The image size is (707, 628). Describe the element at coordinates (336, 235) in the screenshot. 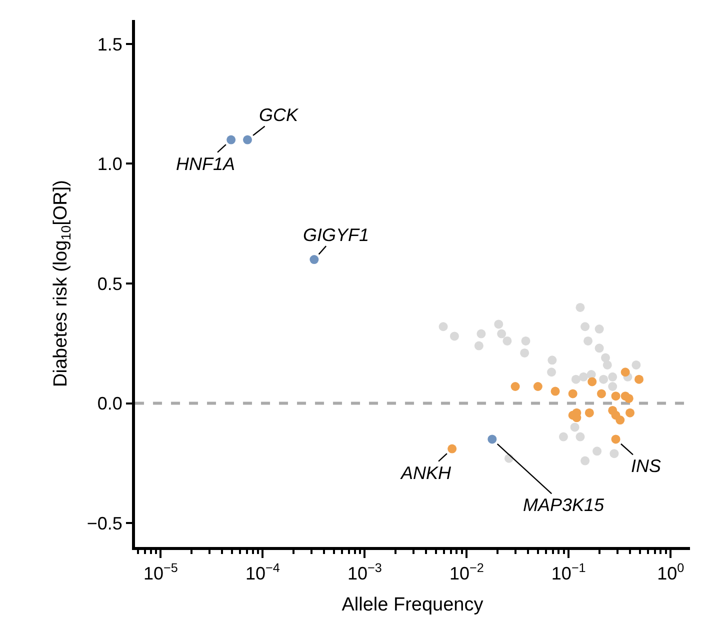

I see `annotation: GIGYF1` at that location.